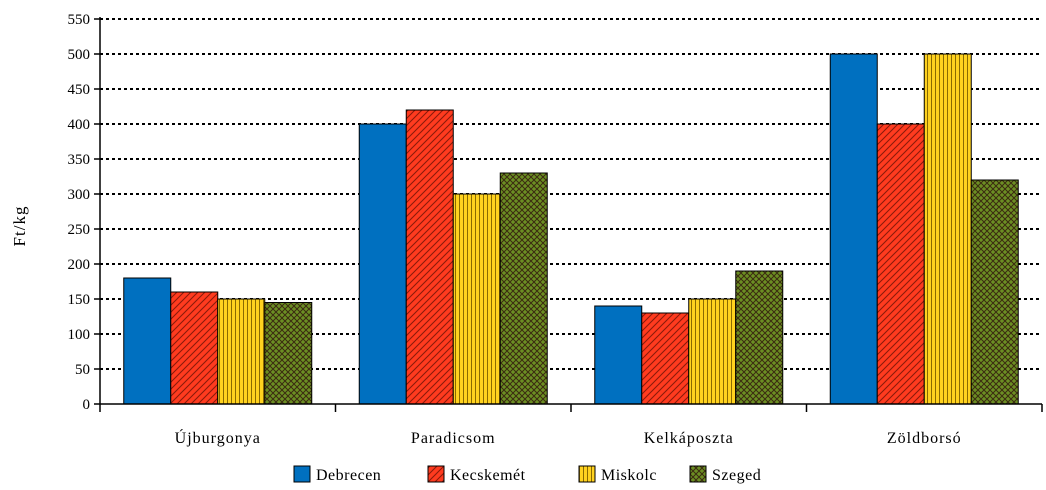 This screenshot has height=490, width=1046. I want to click on legend-swatch-kecskemét, so click(436, 474).